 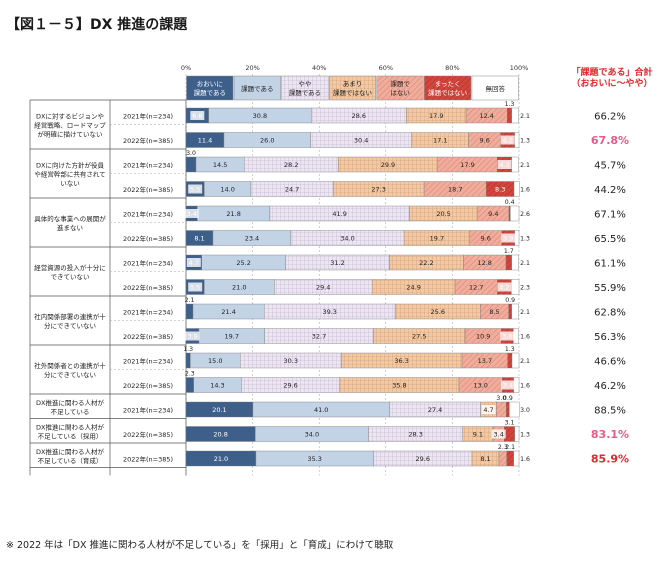 What do you see at coordinates (243, 263) in the screenshot?
I see `data-label: 25.2` at bounding box center [243, 263].